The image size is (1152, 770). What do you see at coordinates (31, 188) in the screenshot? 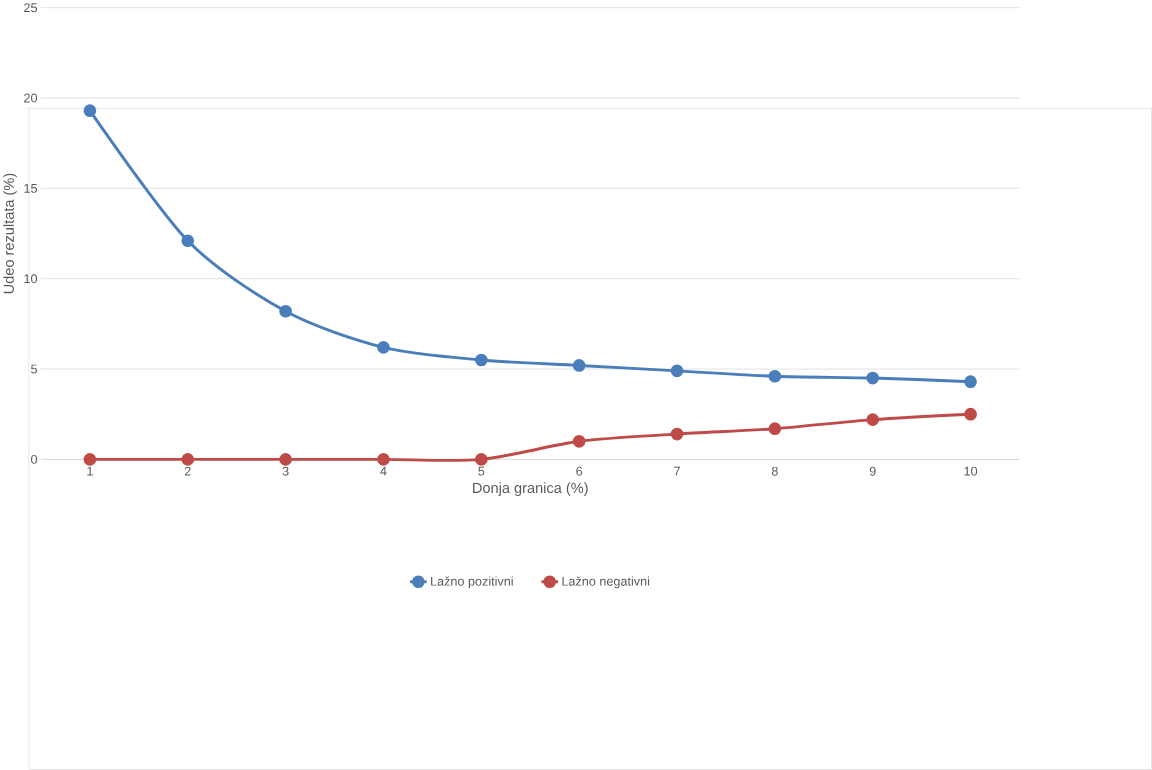
I see `y-tick-label: 15` at bounding box center [31, 188].